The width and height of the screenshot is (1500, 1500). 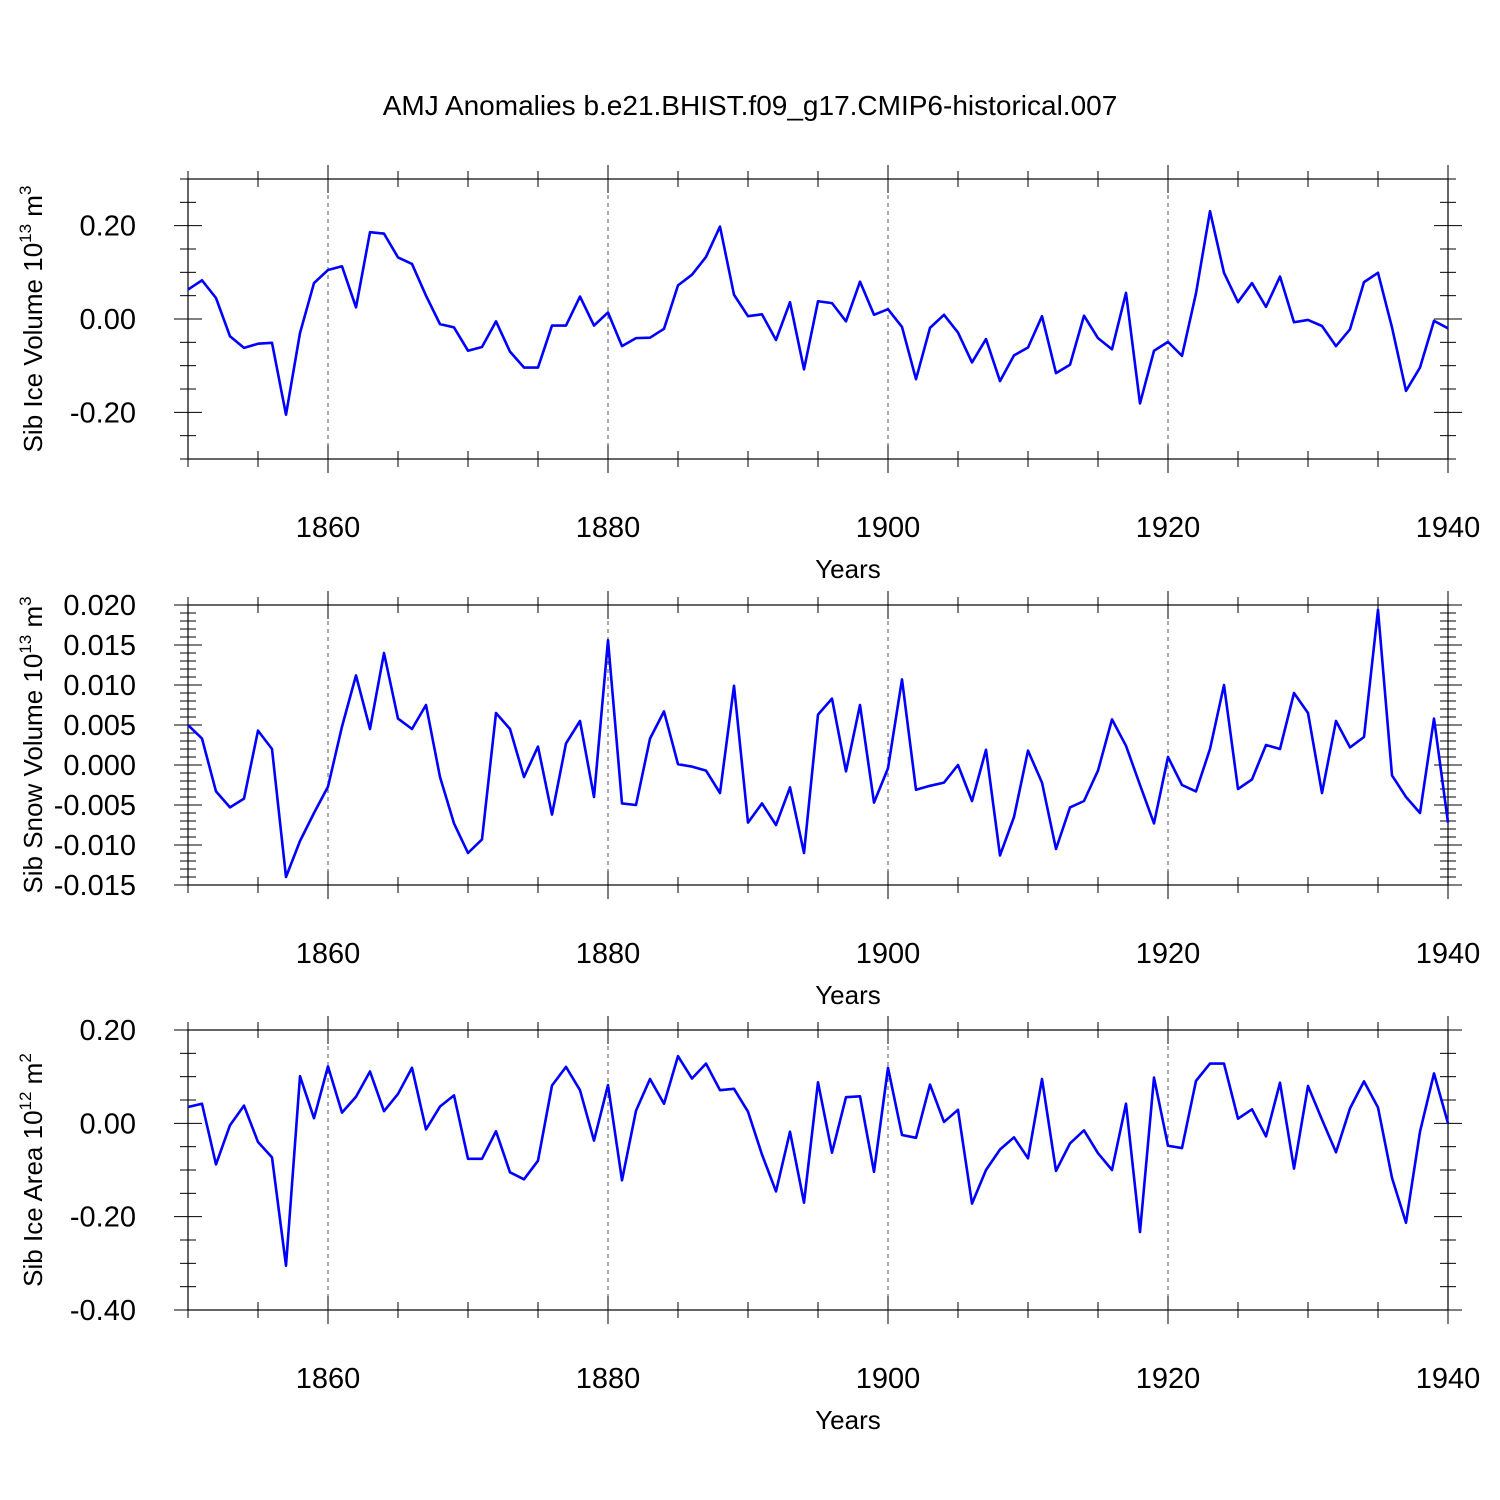 What do you see at coordinates (25, 1101) in the screenshot?
I see `y-axis-title-exponent: 12` at bounding box center [25, 1101].